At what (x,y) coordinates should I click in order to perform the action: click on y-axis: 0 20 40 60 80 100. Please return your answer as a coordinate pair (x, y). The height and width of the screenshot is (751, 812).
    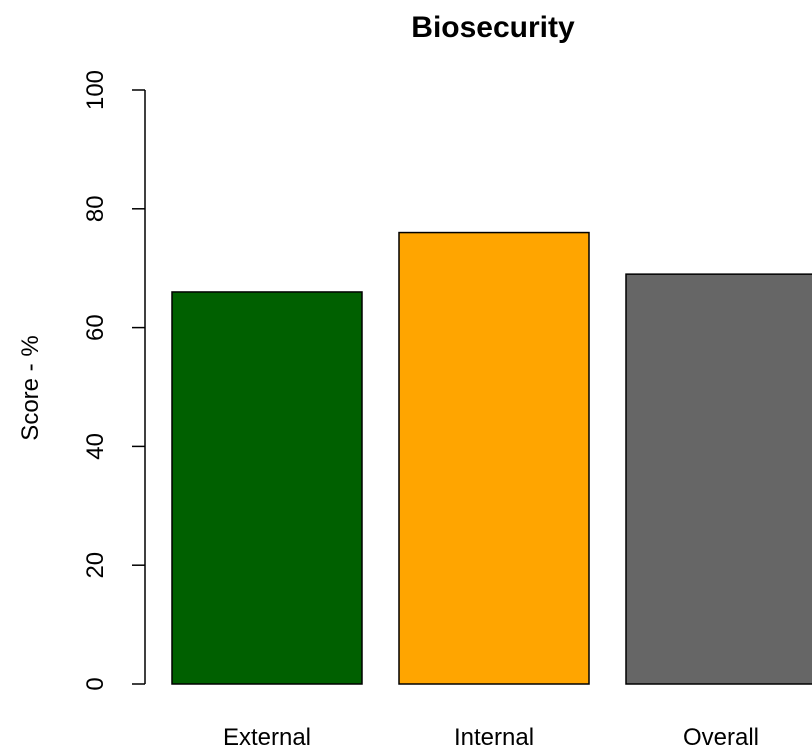
    Looking at the image, I should click on (114, 380).